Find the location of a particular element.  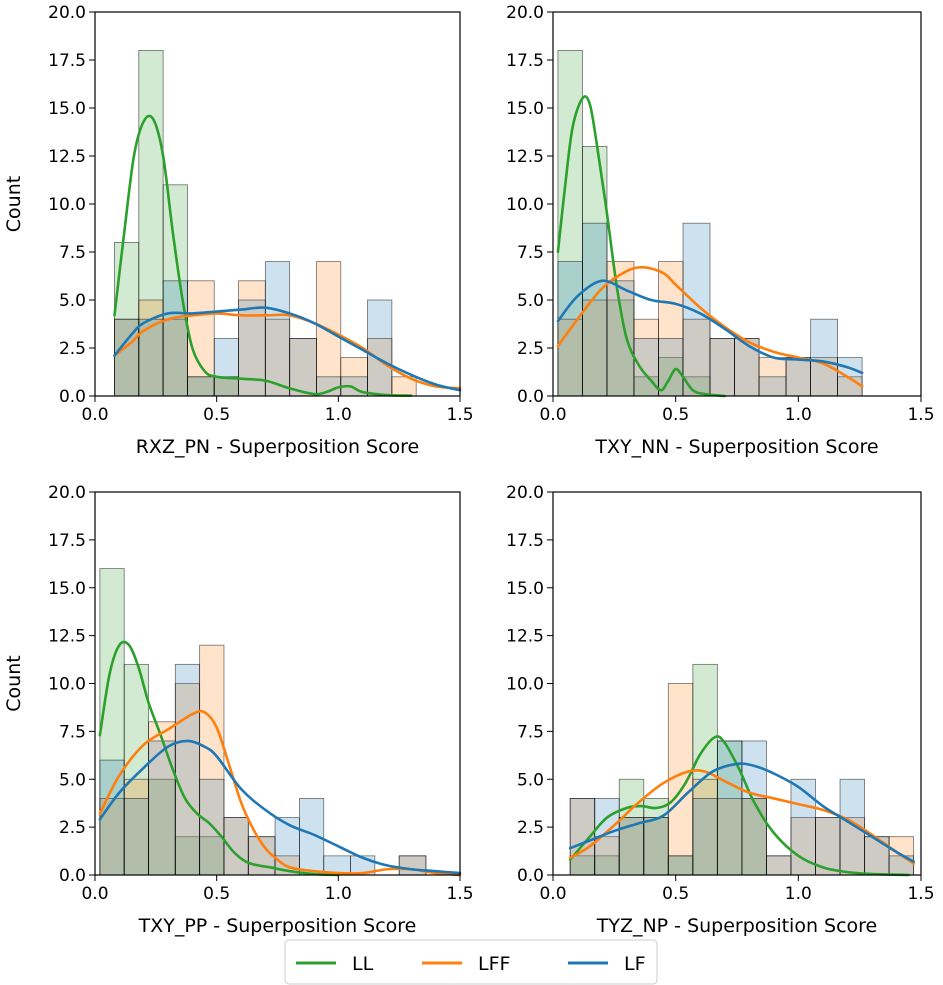

legend-label-lf: LF is located at coordinates (635, 964).